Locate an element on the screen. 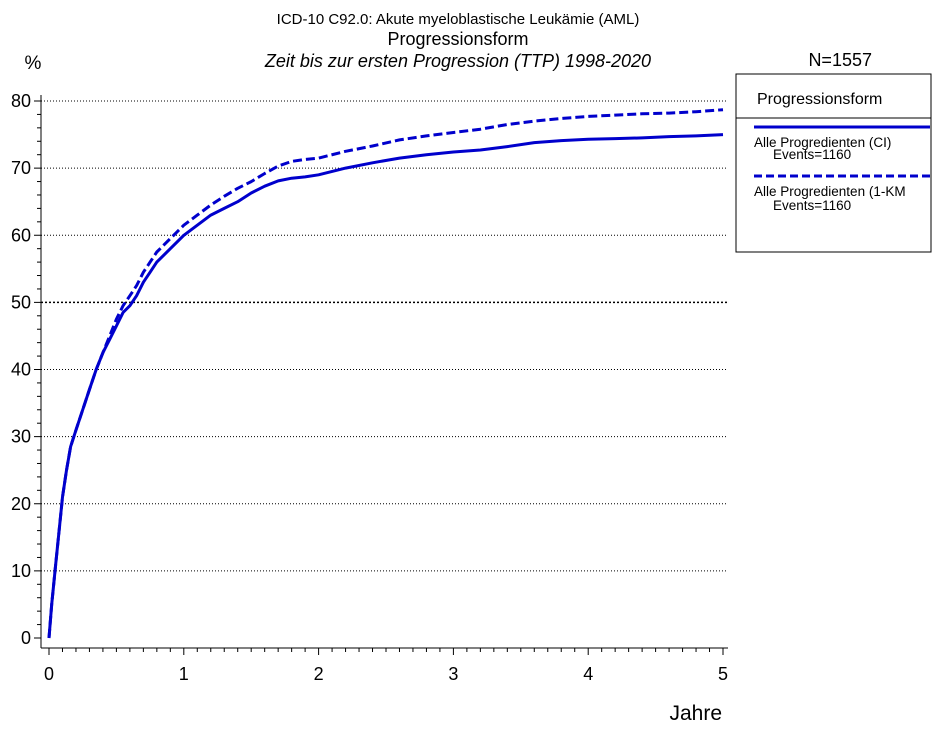 Image resolution: width=940 pixels, height=731 pixels. y-tick-label-50: 50 is located at coordinates (21, 302).